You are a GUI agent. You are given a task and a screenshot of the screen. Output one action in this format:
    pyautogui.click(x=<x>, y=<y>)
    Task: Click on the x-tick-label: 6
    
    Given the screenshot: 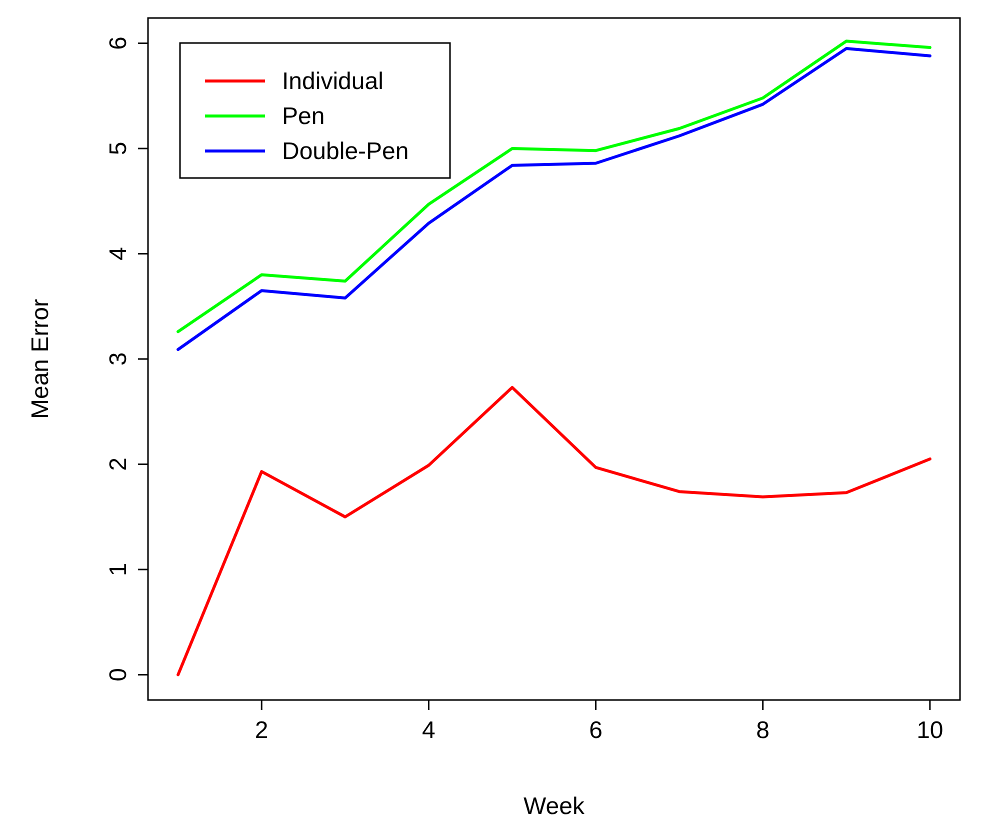 What is the action you would take?
    pyautogui.click(x=595, y=730)
    